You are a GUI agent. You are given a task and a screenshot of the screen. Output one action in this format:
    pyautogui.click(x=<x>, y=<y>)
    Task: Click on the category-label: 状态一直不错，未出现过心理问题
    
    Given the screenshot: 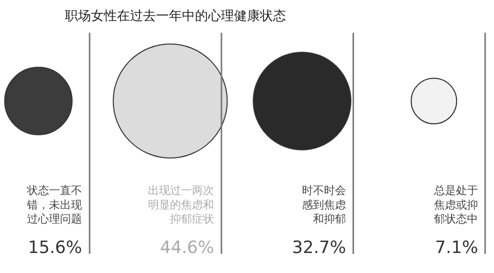 What is the action you would take?
    pyautogui.click(x=54, y=205)
    